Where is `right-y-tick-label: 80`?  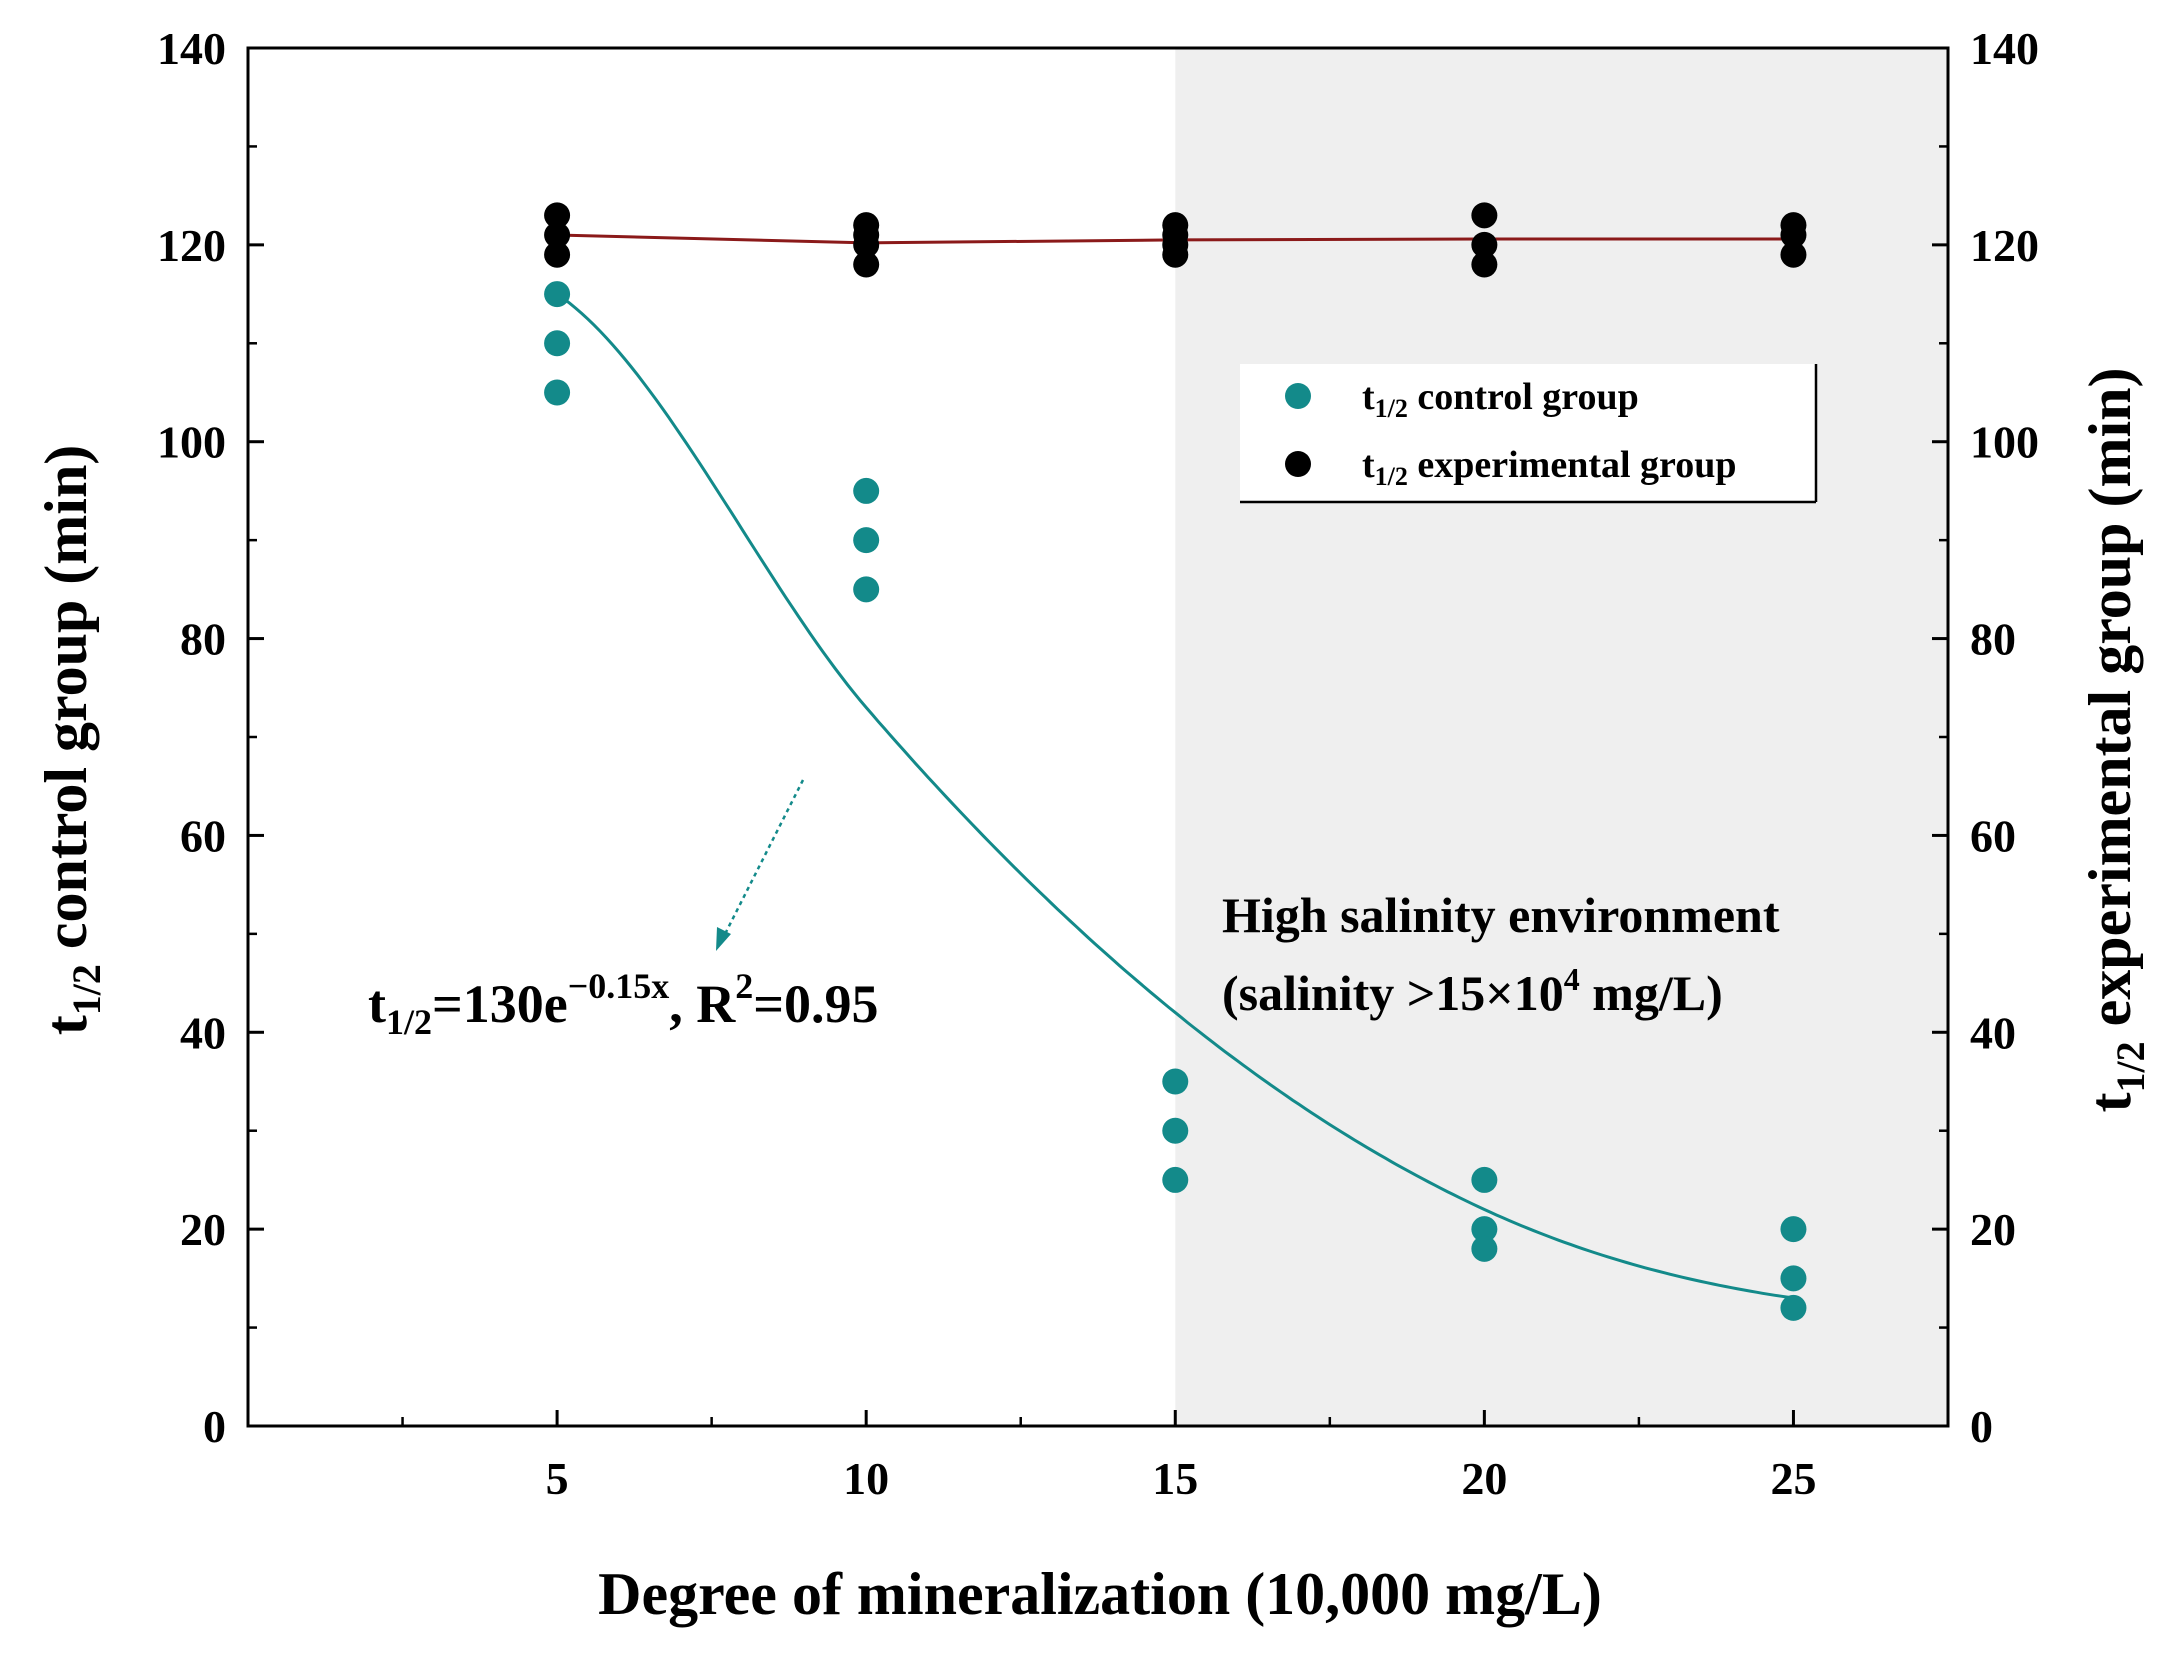 right-y-tick-label: 80 is located at coordinates (1993, 639).